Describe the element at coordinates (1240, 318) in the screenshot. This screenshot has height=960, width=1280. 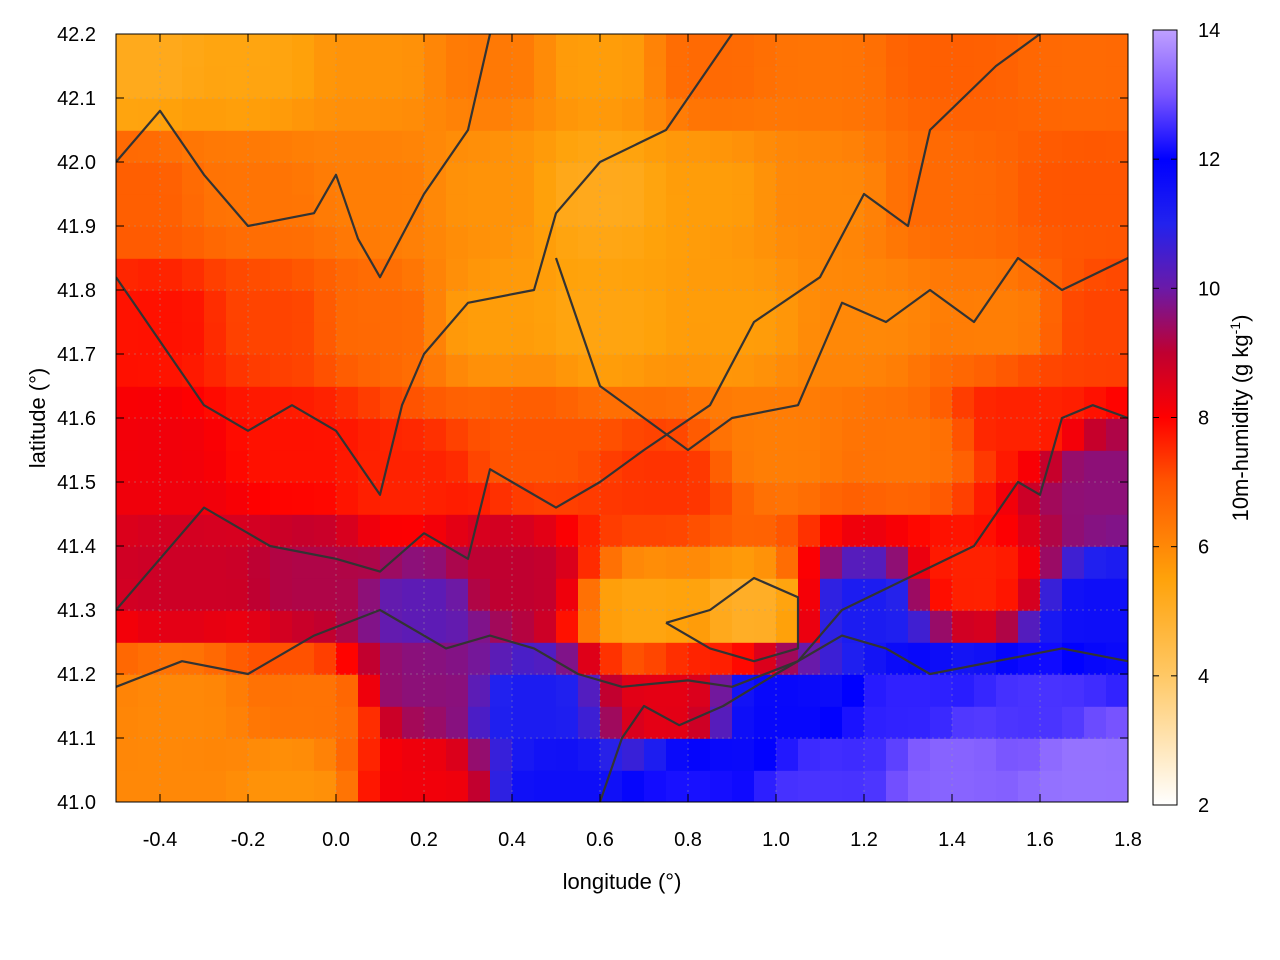
I see `colorbar-label-end: )` at that location.